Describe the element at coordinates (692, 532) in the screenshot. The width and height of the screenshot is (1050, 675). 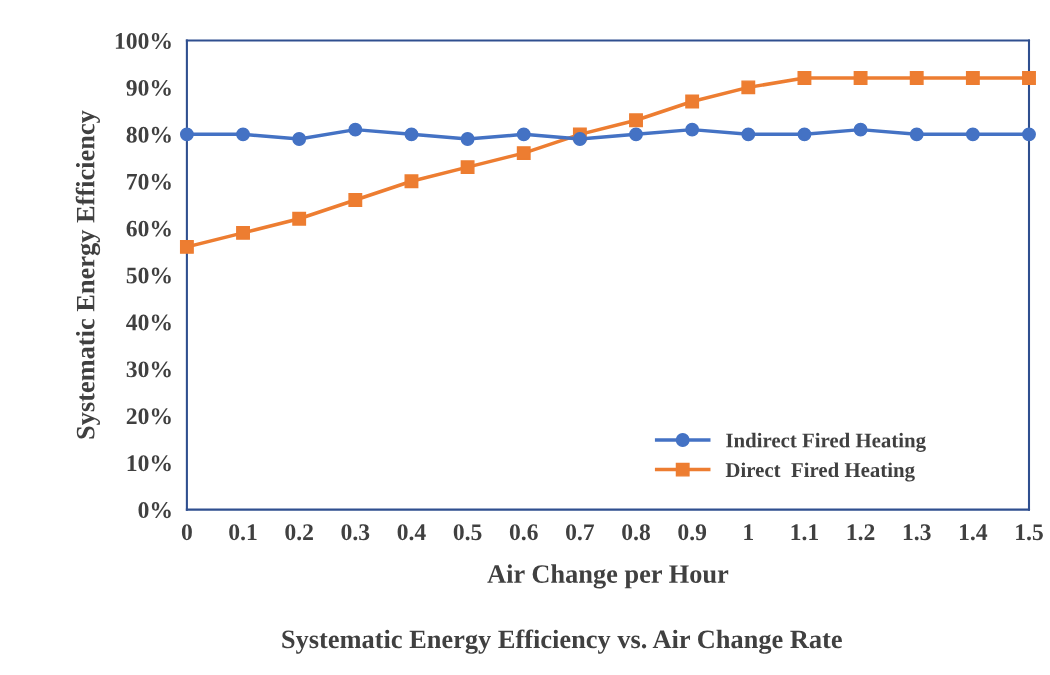
I see `x-tick-label: 0.9` at that location.